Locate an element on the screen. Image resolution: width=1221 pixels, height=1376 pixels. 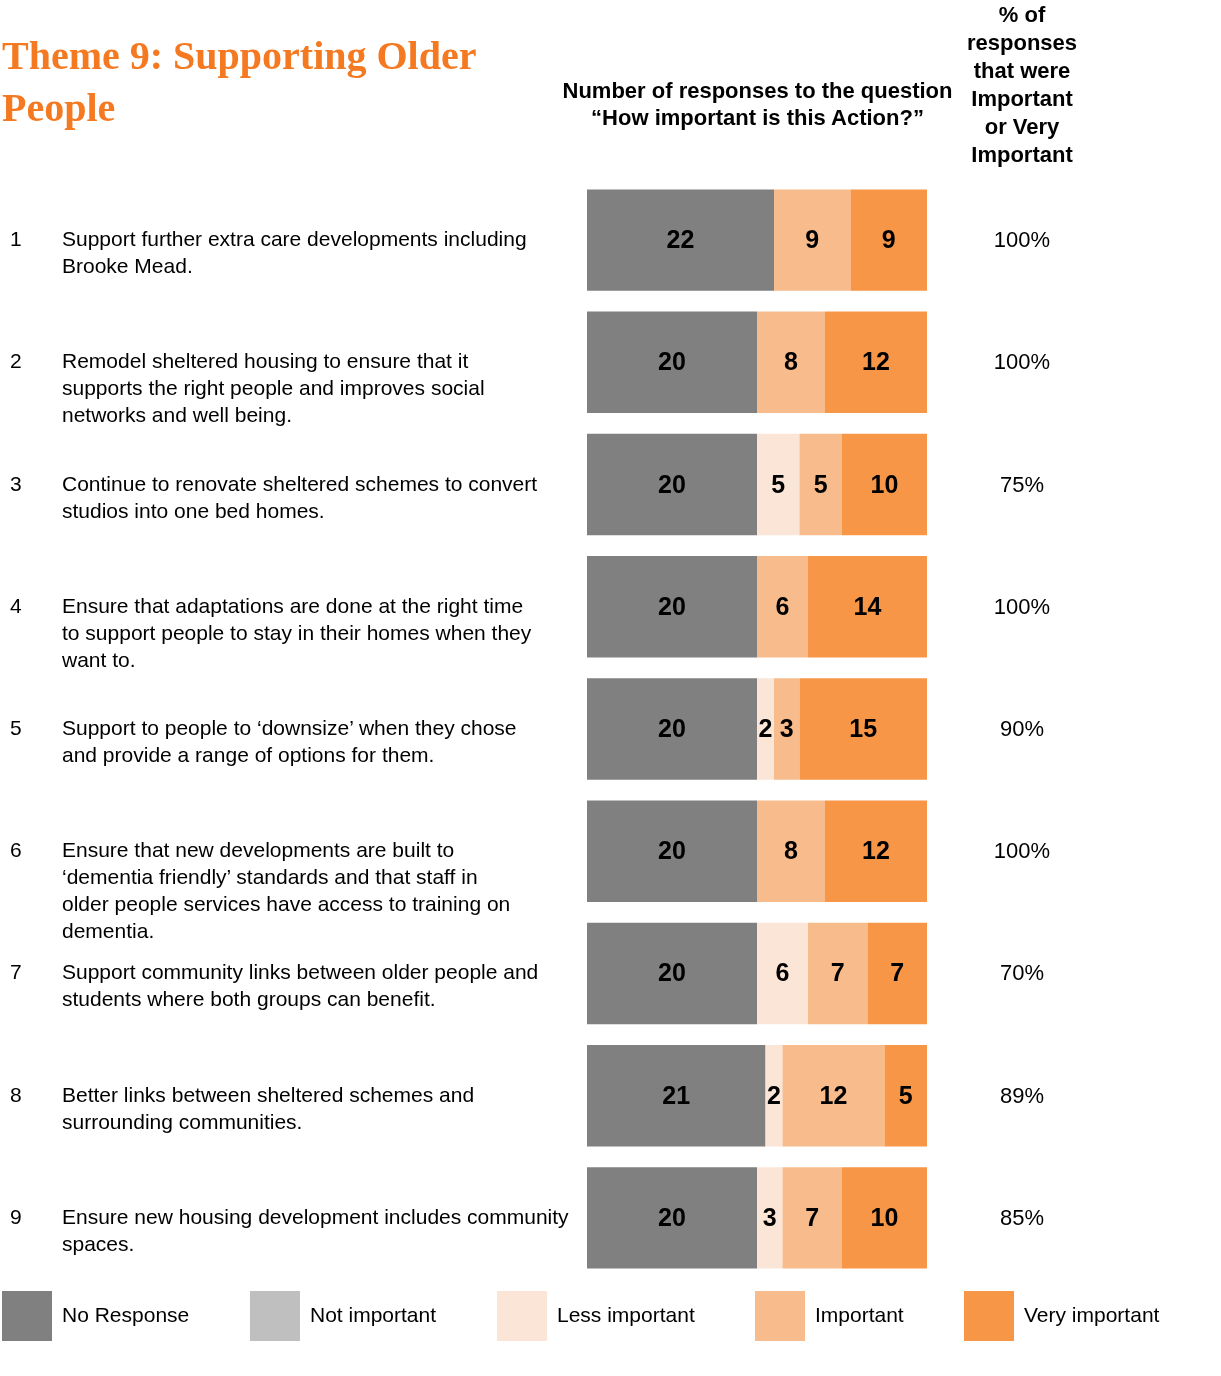
legend-label: Less important is located at coordinates (626, 1314).